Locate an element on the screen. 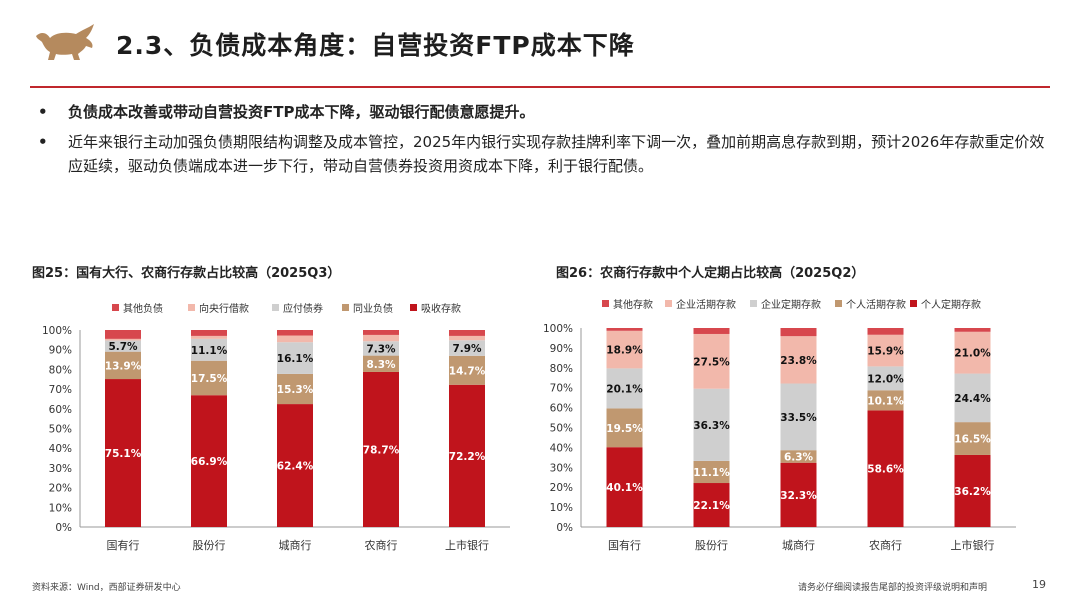  data-label: 7.3% is located at coordinates (381, 349).